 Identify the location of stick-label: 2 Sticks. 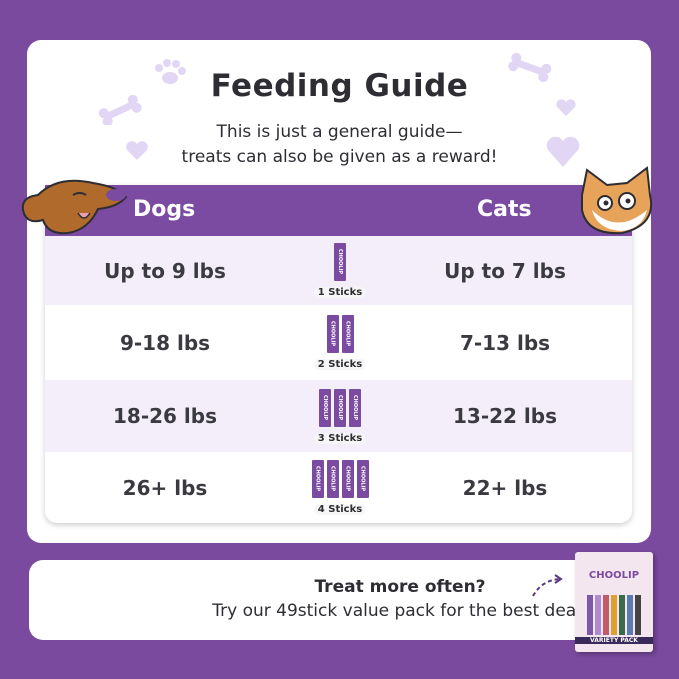
(340, 364).